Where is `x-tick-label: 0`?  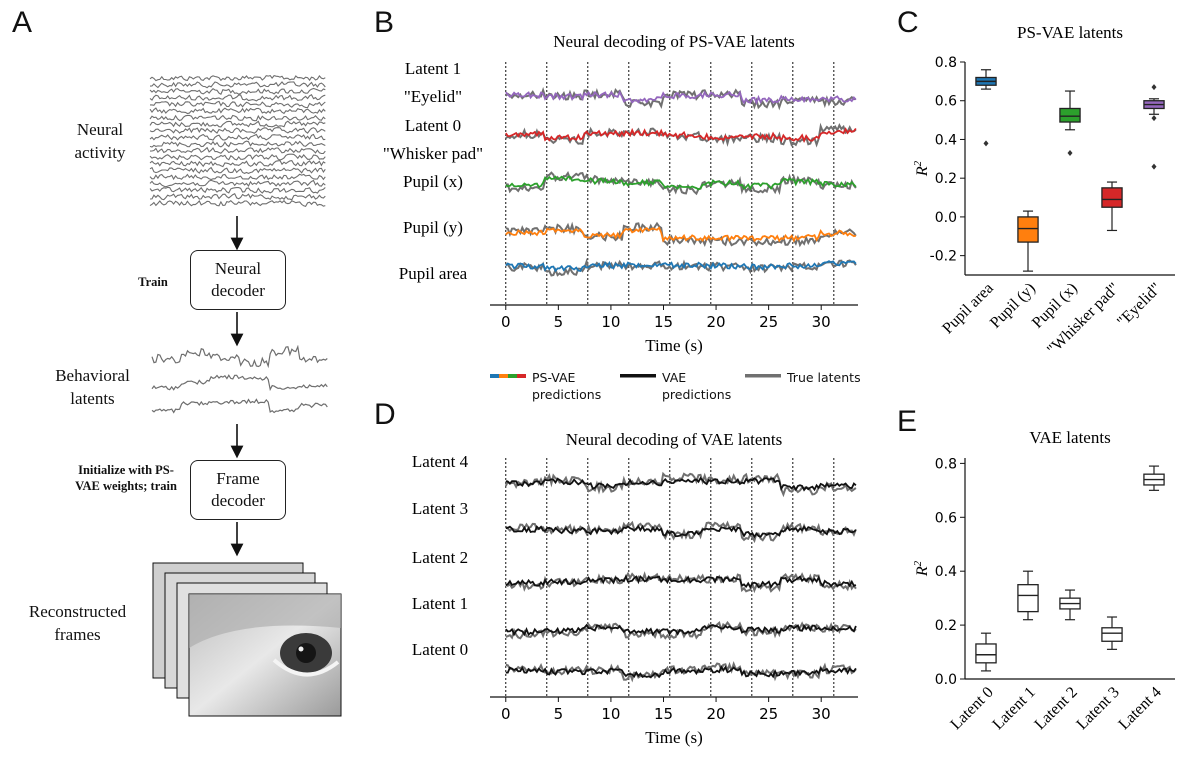 x-tick-label: 0 is located at coordinates (506, 322).